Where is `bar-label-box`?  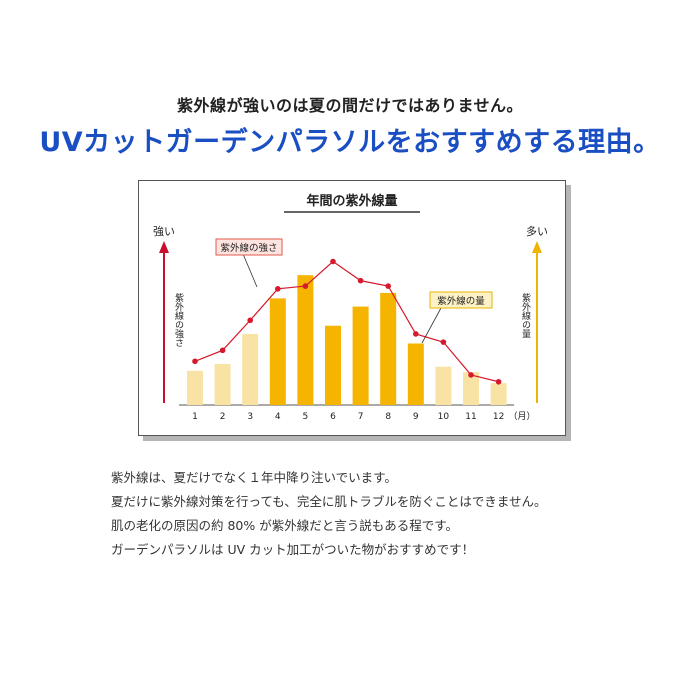 bar-label-box is located at coordinates (461, 300).